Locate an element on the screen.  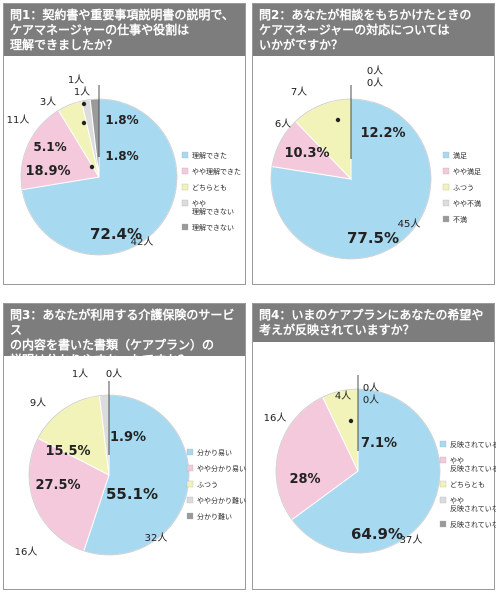
count-label: 45人 is located at coordinates (409, 224).